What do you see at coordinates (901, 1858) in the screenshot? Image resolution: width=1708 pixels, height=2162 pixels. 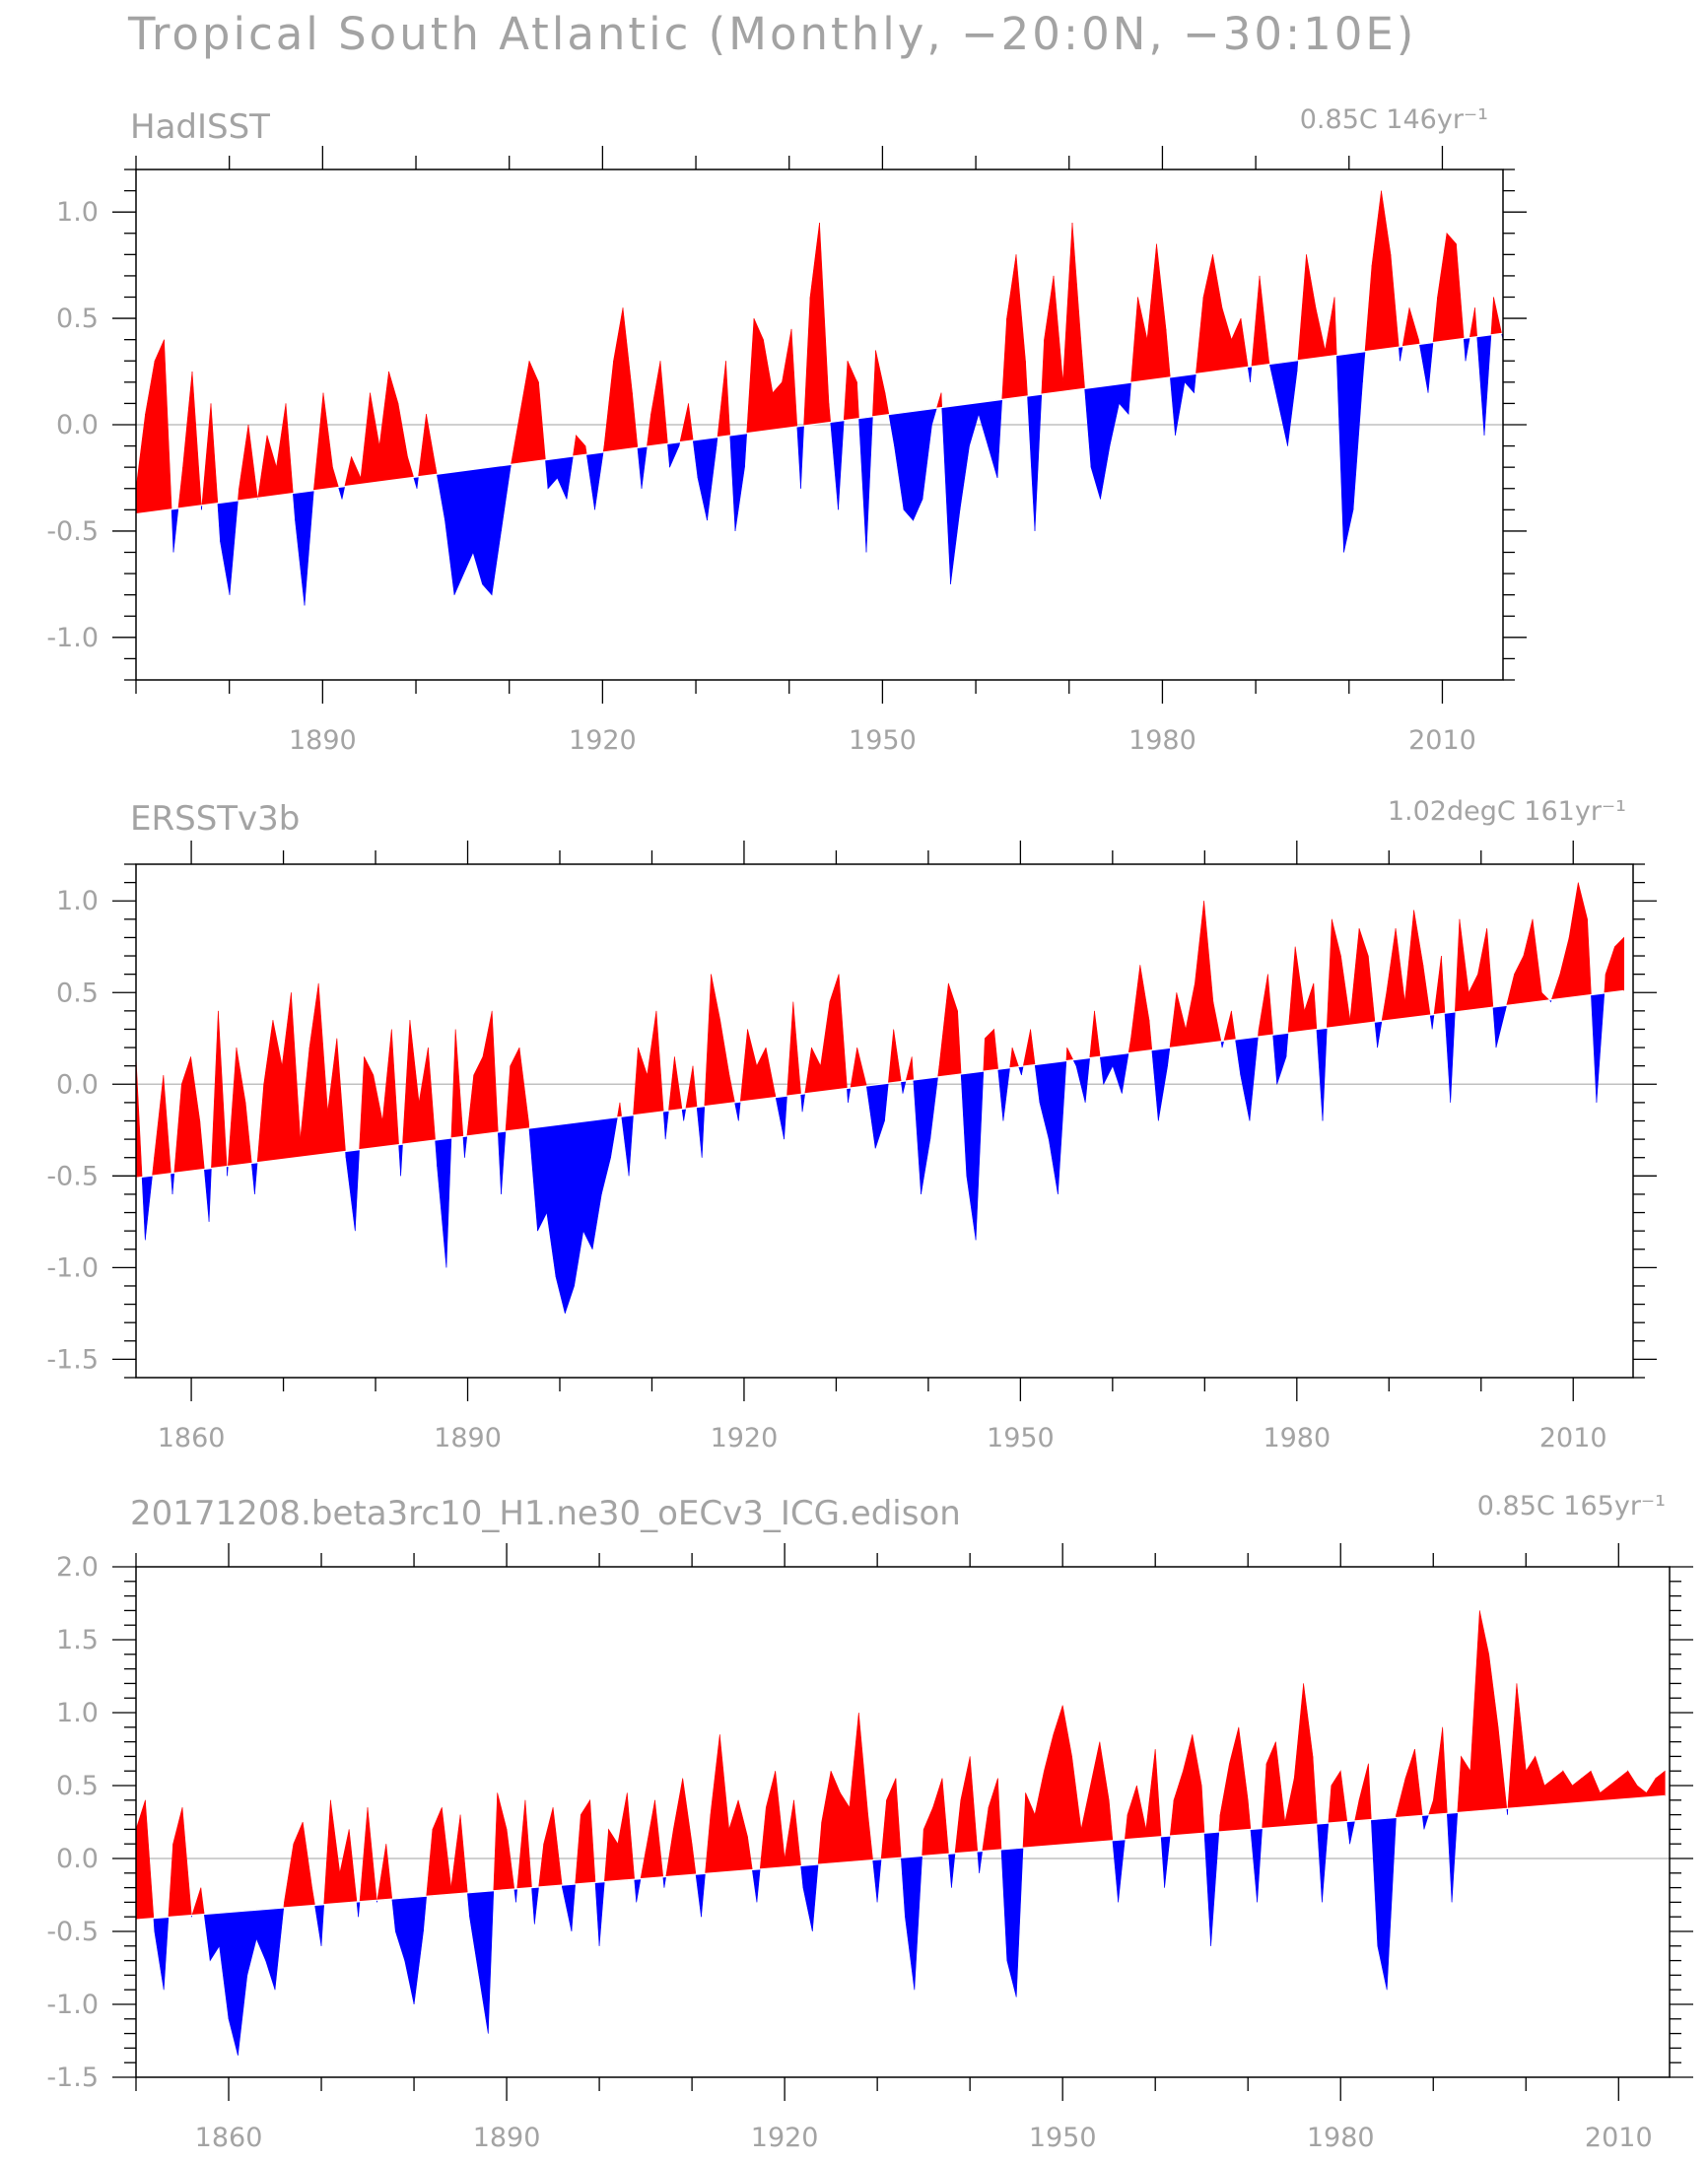 I see `trend-line-model-run` at bounding box center [901, 1858].